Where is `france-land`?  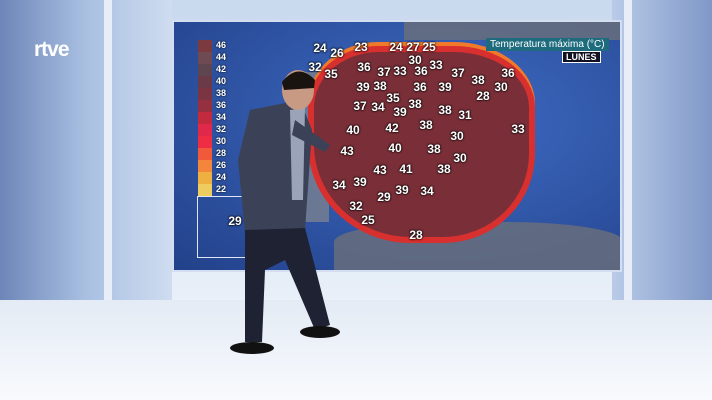
france-land is located at coordinates (512, 31).